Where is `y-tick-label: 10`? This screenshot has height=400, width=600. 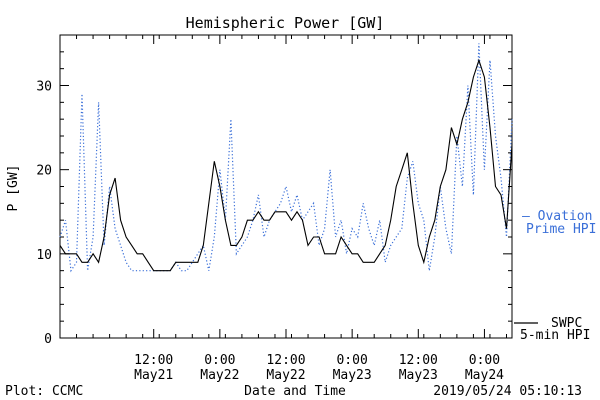
y-tick-label: 10 is located at coordinates (44, 255).